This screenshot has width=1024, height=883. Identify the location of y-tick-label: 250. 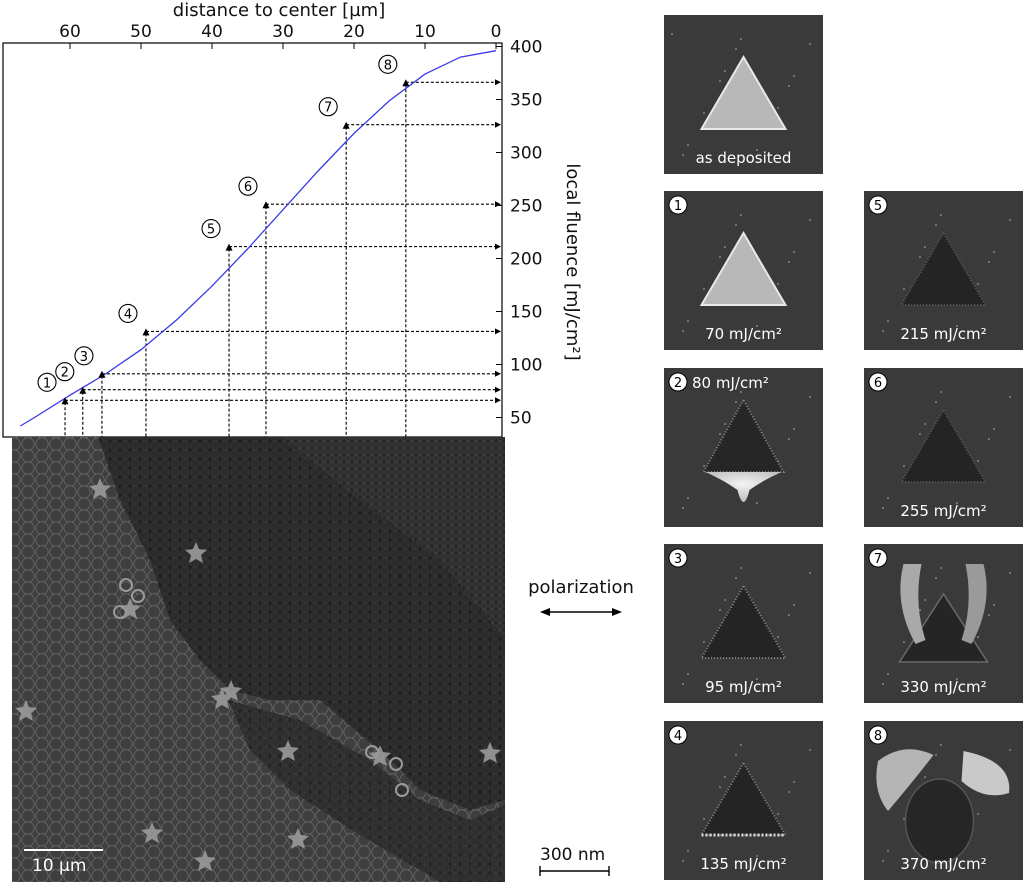
(526, 207).